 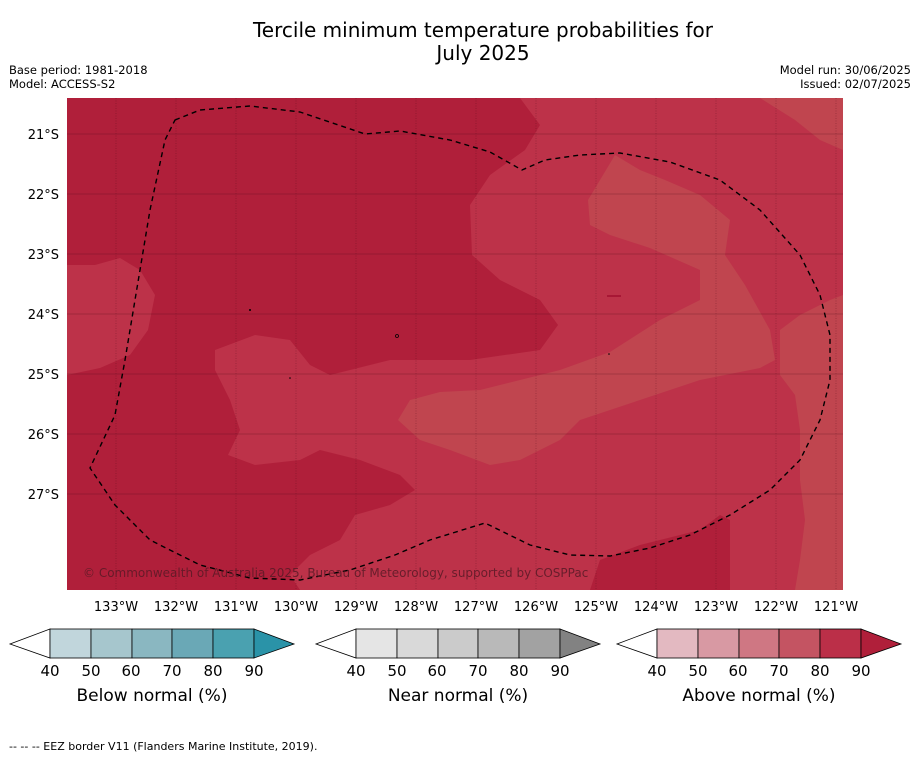 What do you see at coordinates (152, 696) in the screenshot?
I see `legend-title-below-normal: Below normal (%)` at bounding box center [152, 696].